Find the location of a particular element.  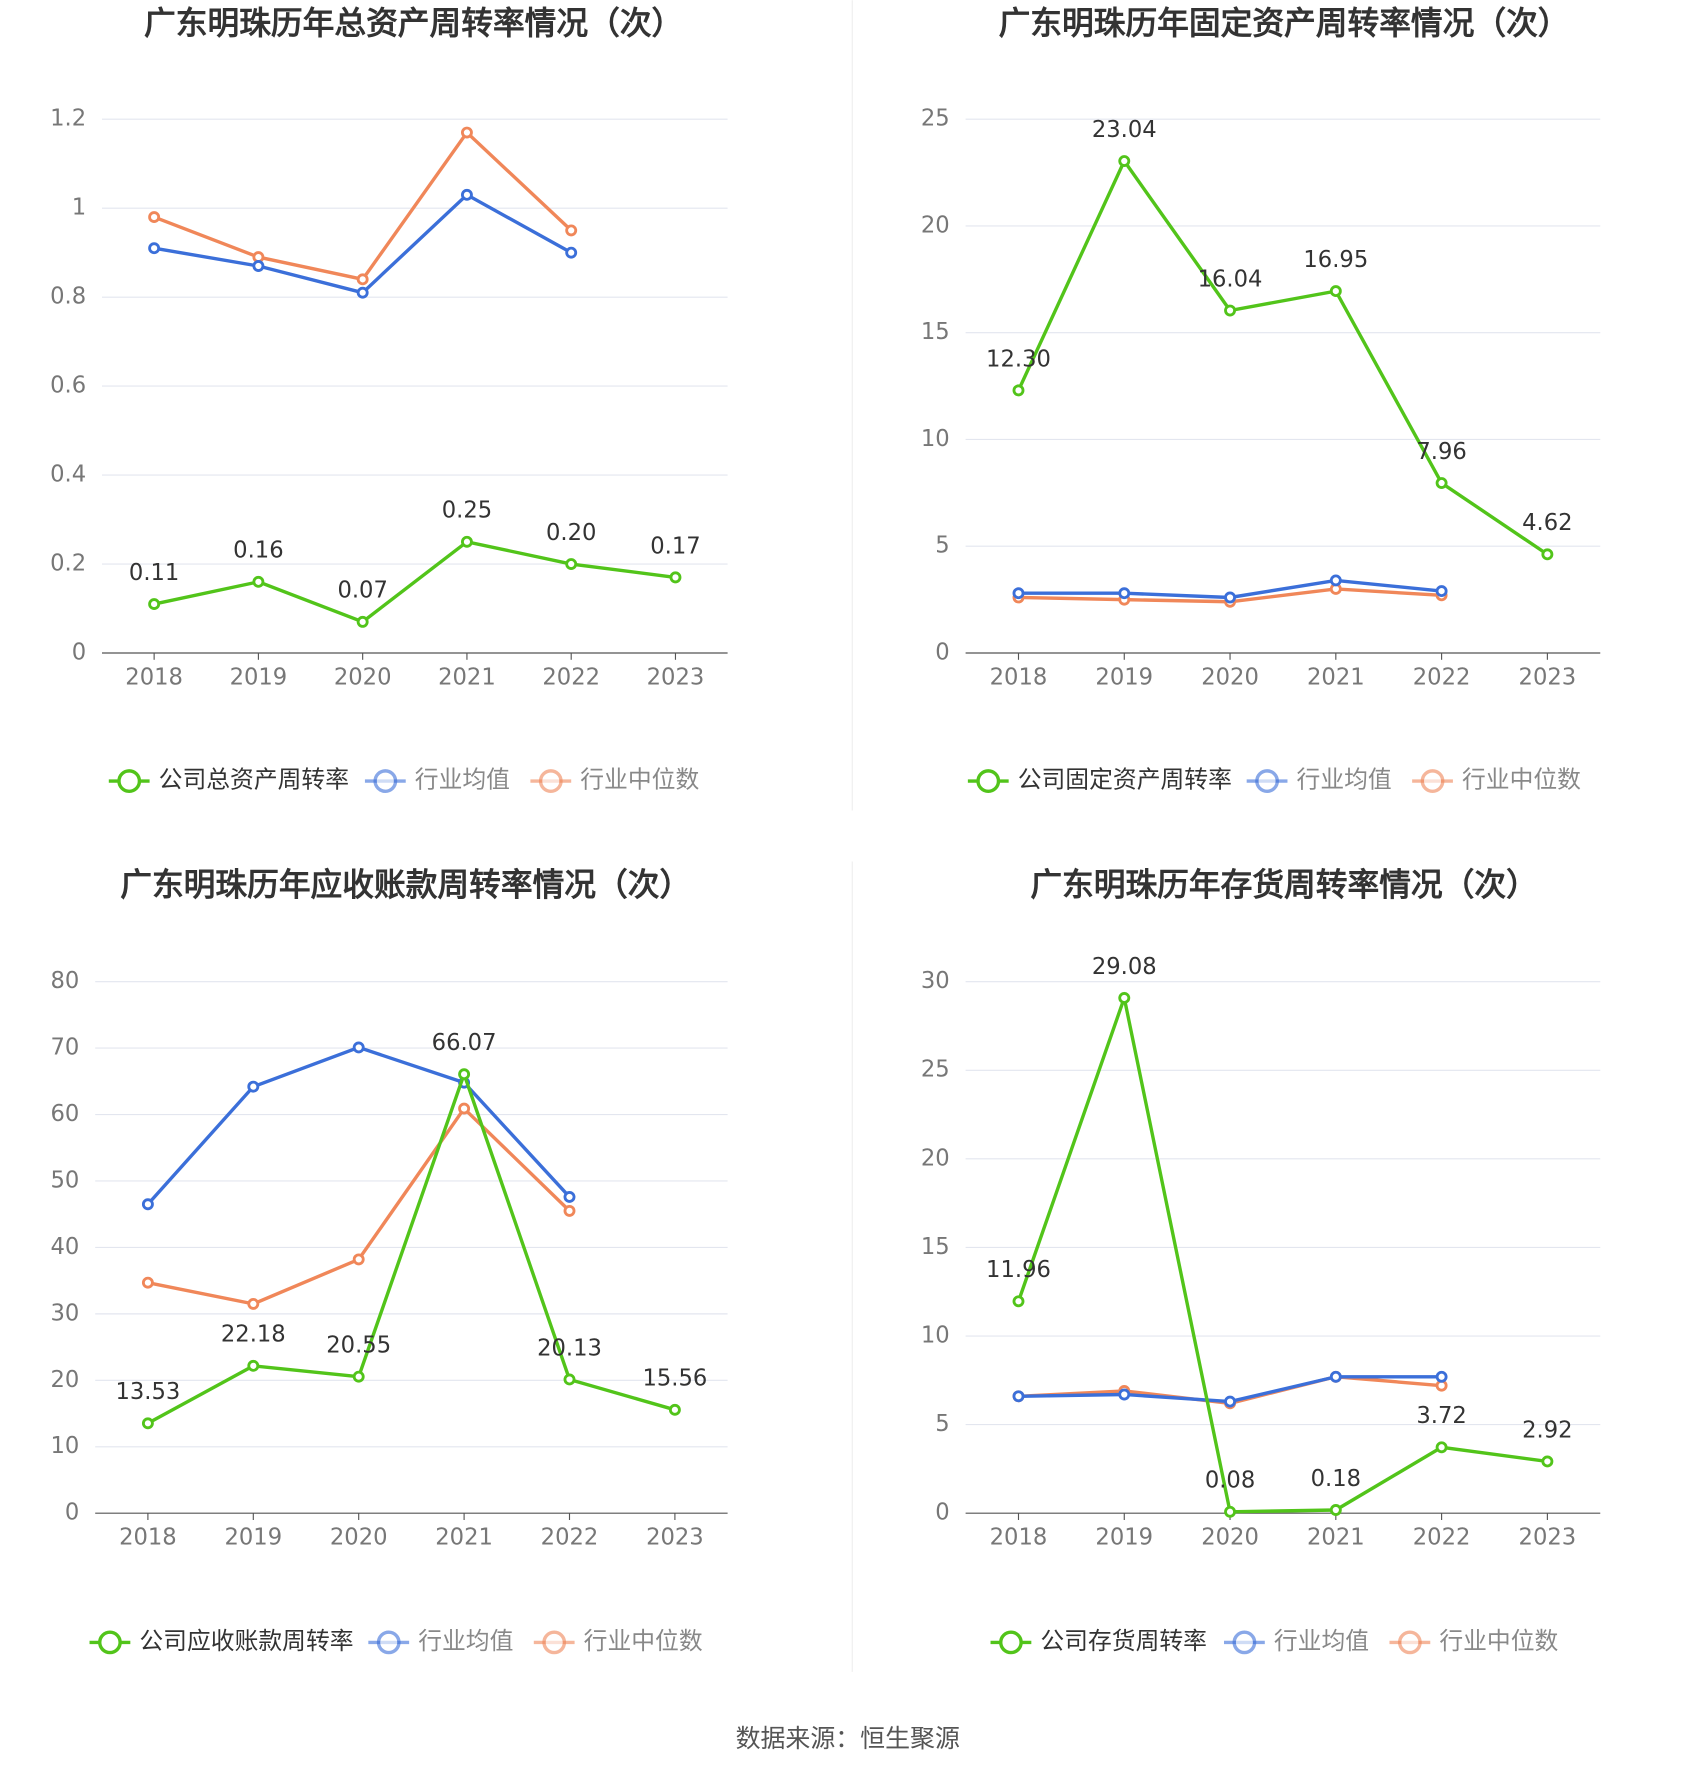

y-tick-label: 70 is located at coordinates (64, 1048).